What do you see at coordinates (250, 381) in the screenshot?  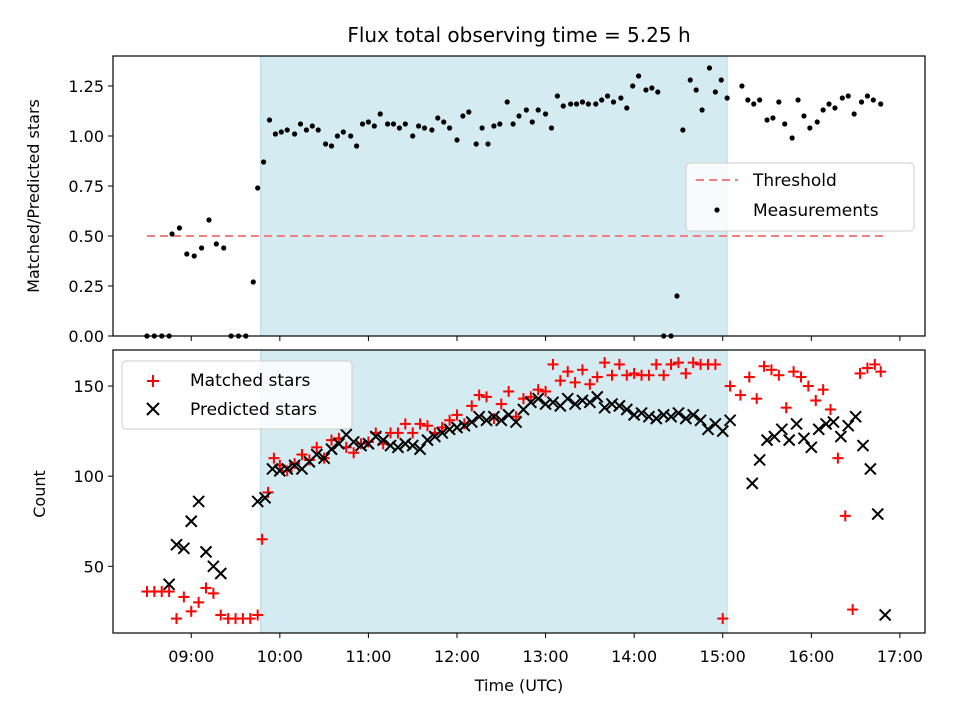 I see `legend-matched-label: Matched stars` at bounding box center [250, 381].